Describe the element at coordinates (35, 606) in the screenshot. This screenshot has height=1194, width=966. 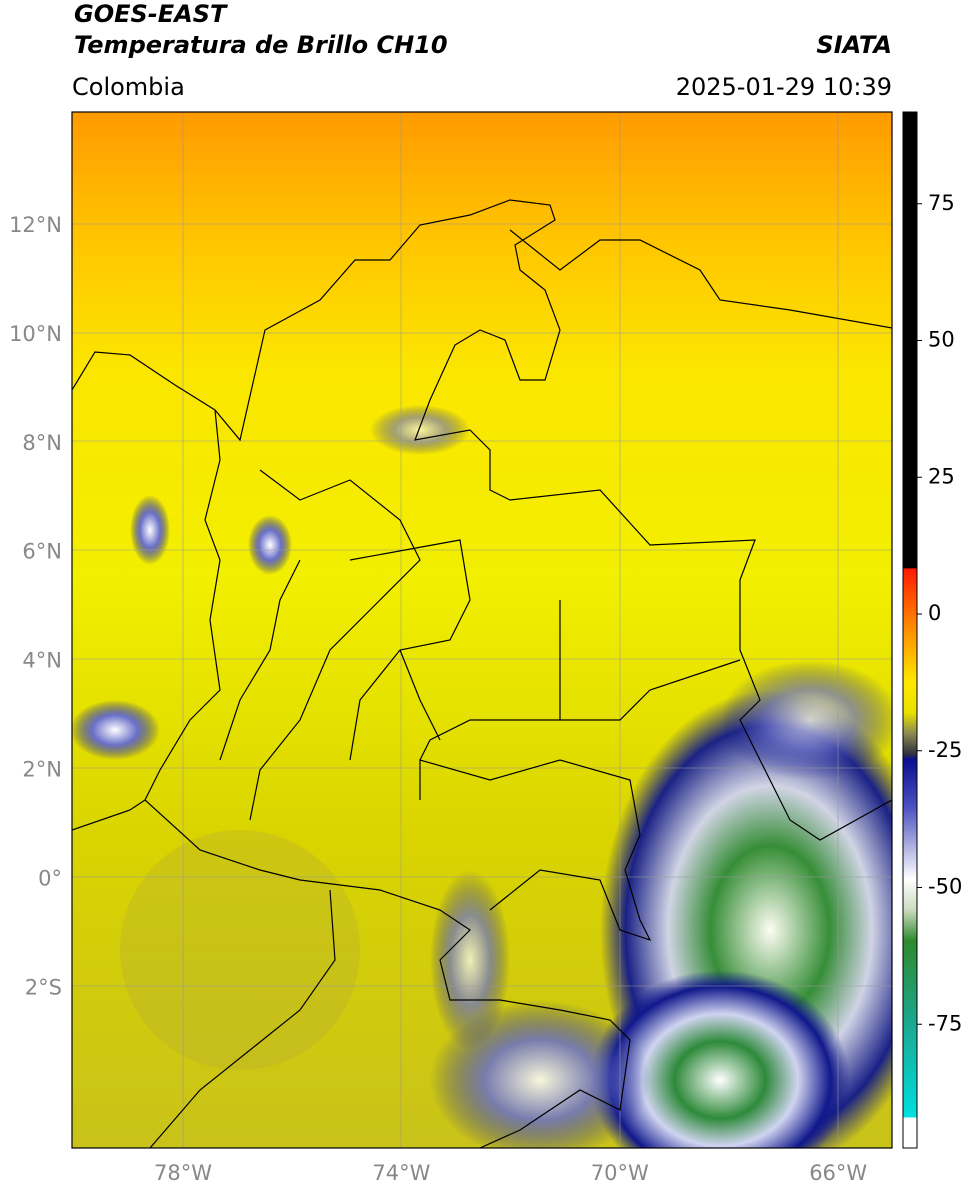
I see `lat-labels: 12°N 10°N 8°N 6°N 4°N 2°N 0° 2°S` at that location.